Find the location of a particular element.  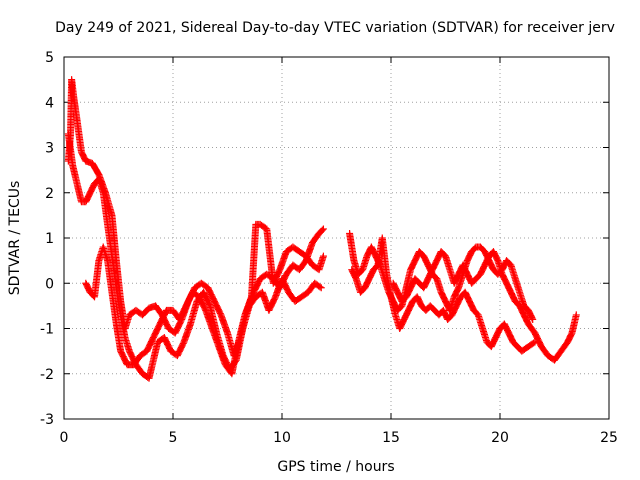

x-axis-label: GPS time / hours is located at coordinates (335, 467).